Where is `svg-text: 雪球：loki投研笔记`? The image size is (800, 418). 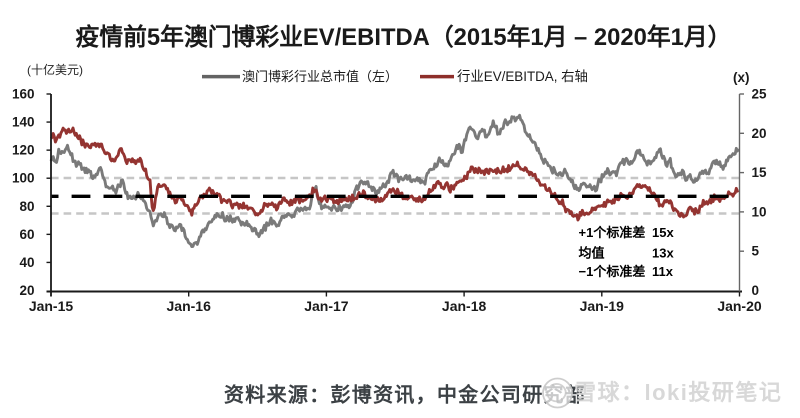 svg-text: 雪球：loki投研笔记 is located at coordinates (678, 392).